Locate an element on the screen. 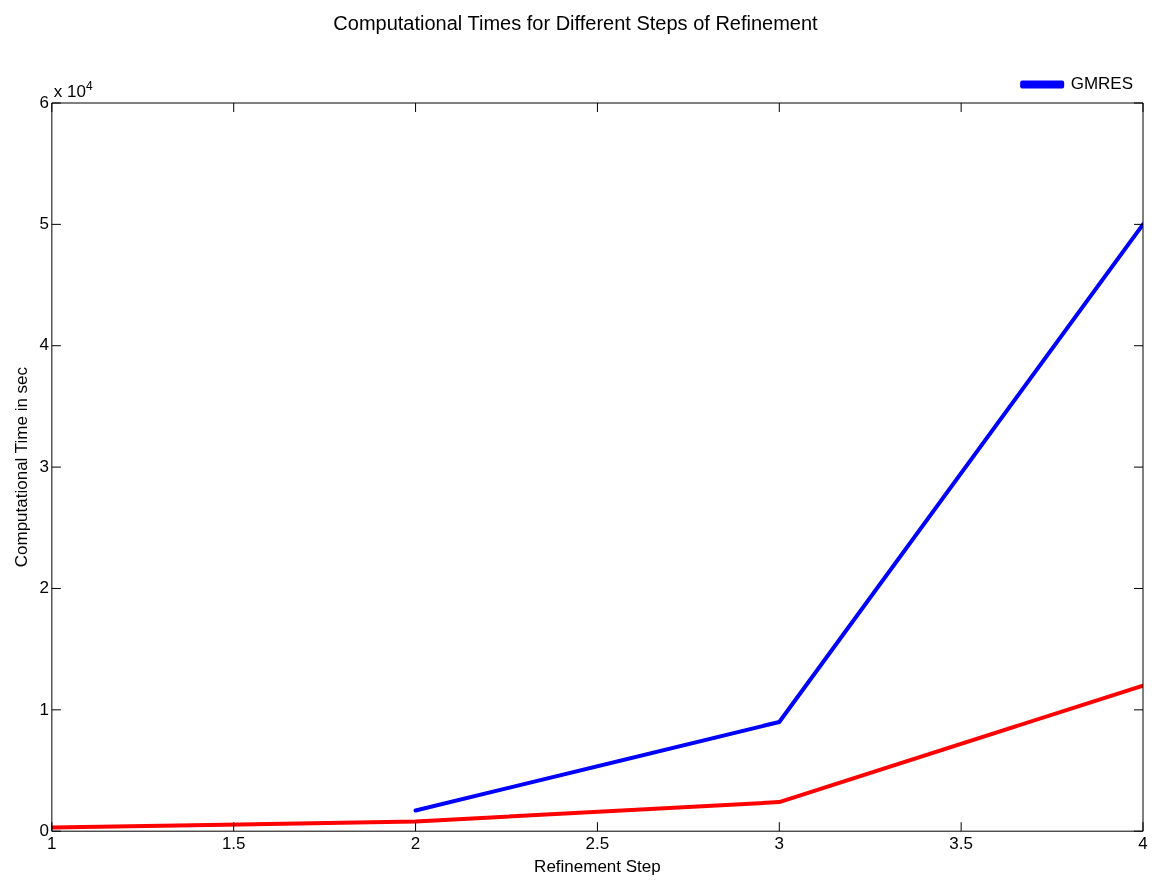  y-tick-label: 2 is located at coordinates (44, 588).